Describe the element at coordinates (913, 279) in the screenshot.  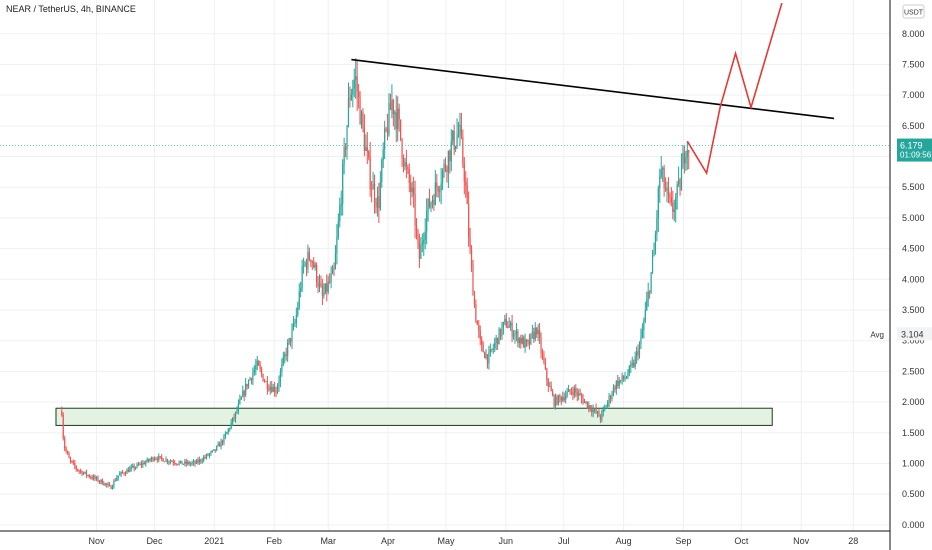
I see `y-tick-label: 4.000` at that location.